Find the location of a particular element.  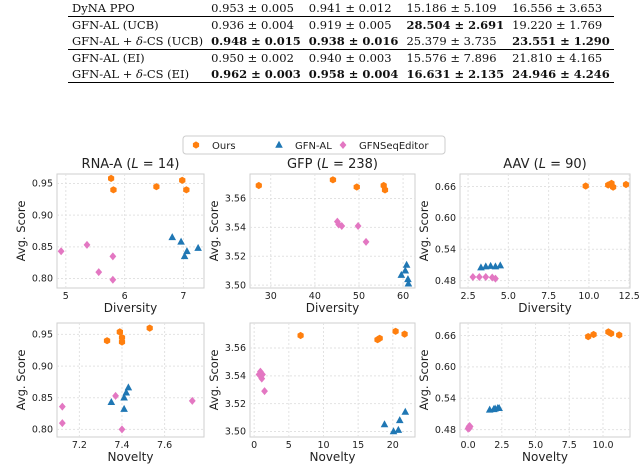

x-tick-label: 5 is located at coordinates (289, 445).